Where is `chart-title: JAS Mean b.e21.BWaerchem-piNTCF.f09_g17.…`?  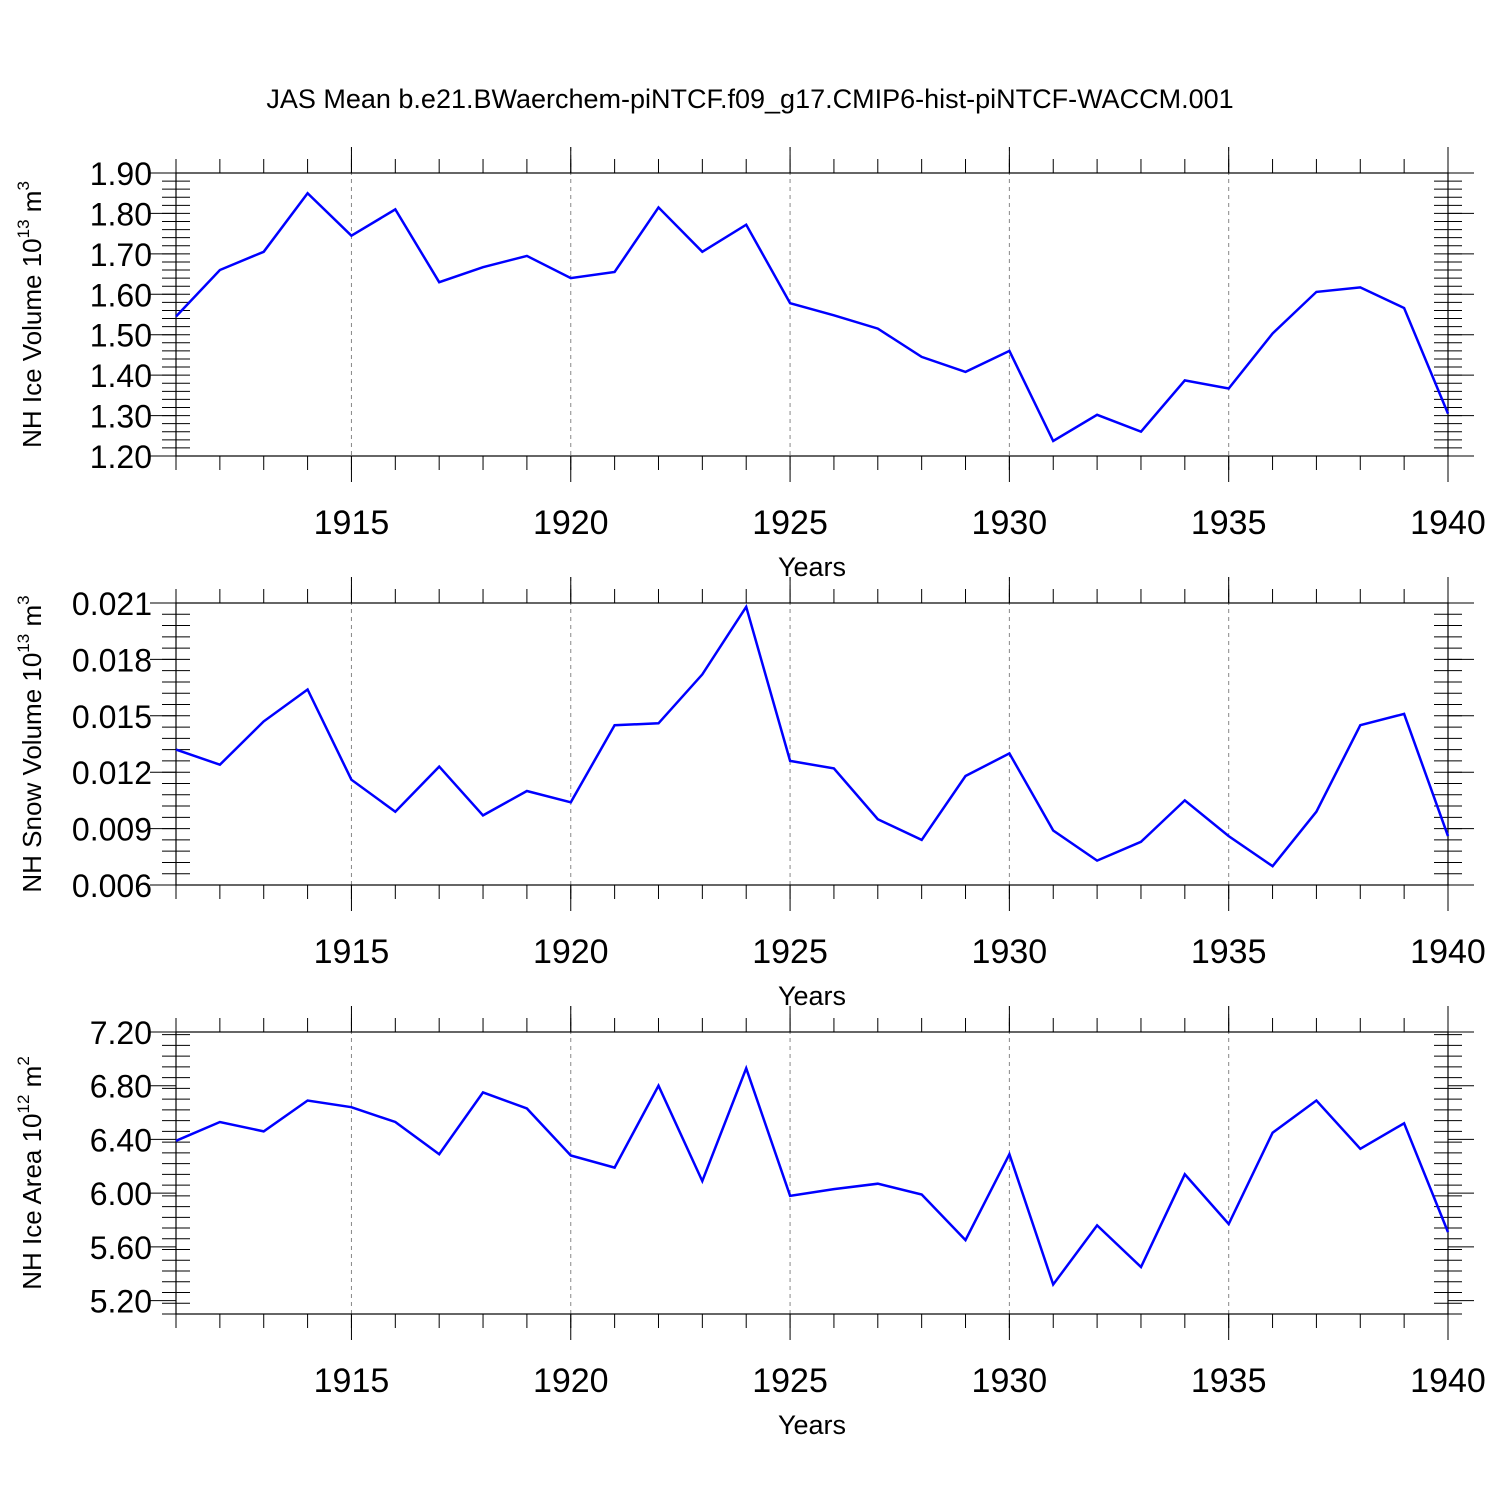
chart-title: JAS Mean b.e21.BWaerchem-piNTCF.f09_g17.… is located at coordinates (750, 99).